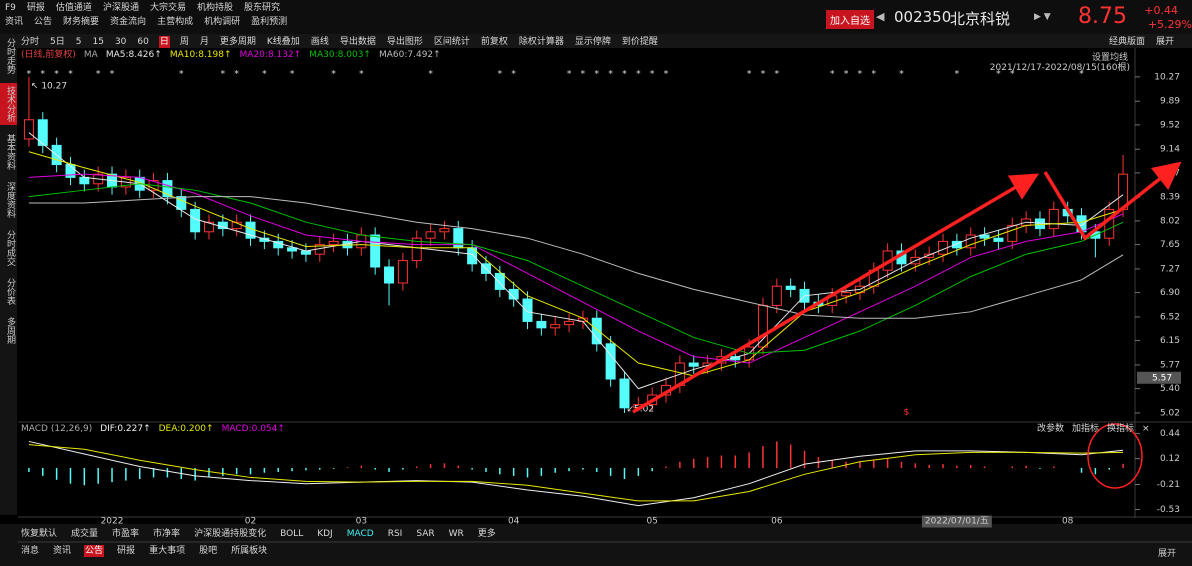 This screenshot has width=1192, height=566. What do you see at coordinates (1115, 456) in the screenshot?
I see `highlight-circle` at bounding box center [1115, 456].